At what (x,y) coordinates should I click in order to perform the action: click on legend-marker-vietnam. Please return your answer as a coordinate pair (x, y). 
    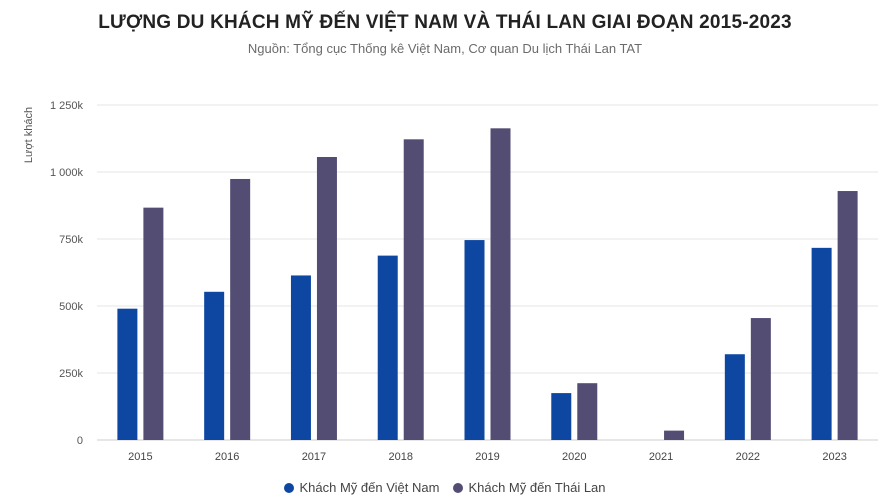
    Looking at the image, I should click on (289, 487).